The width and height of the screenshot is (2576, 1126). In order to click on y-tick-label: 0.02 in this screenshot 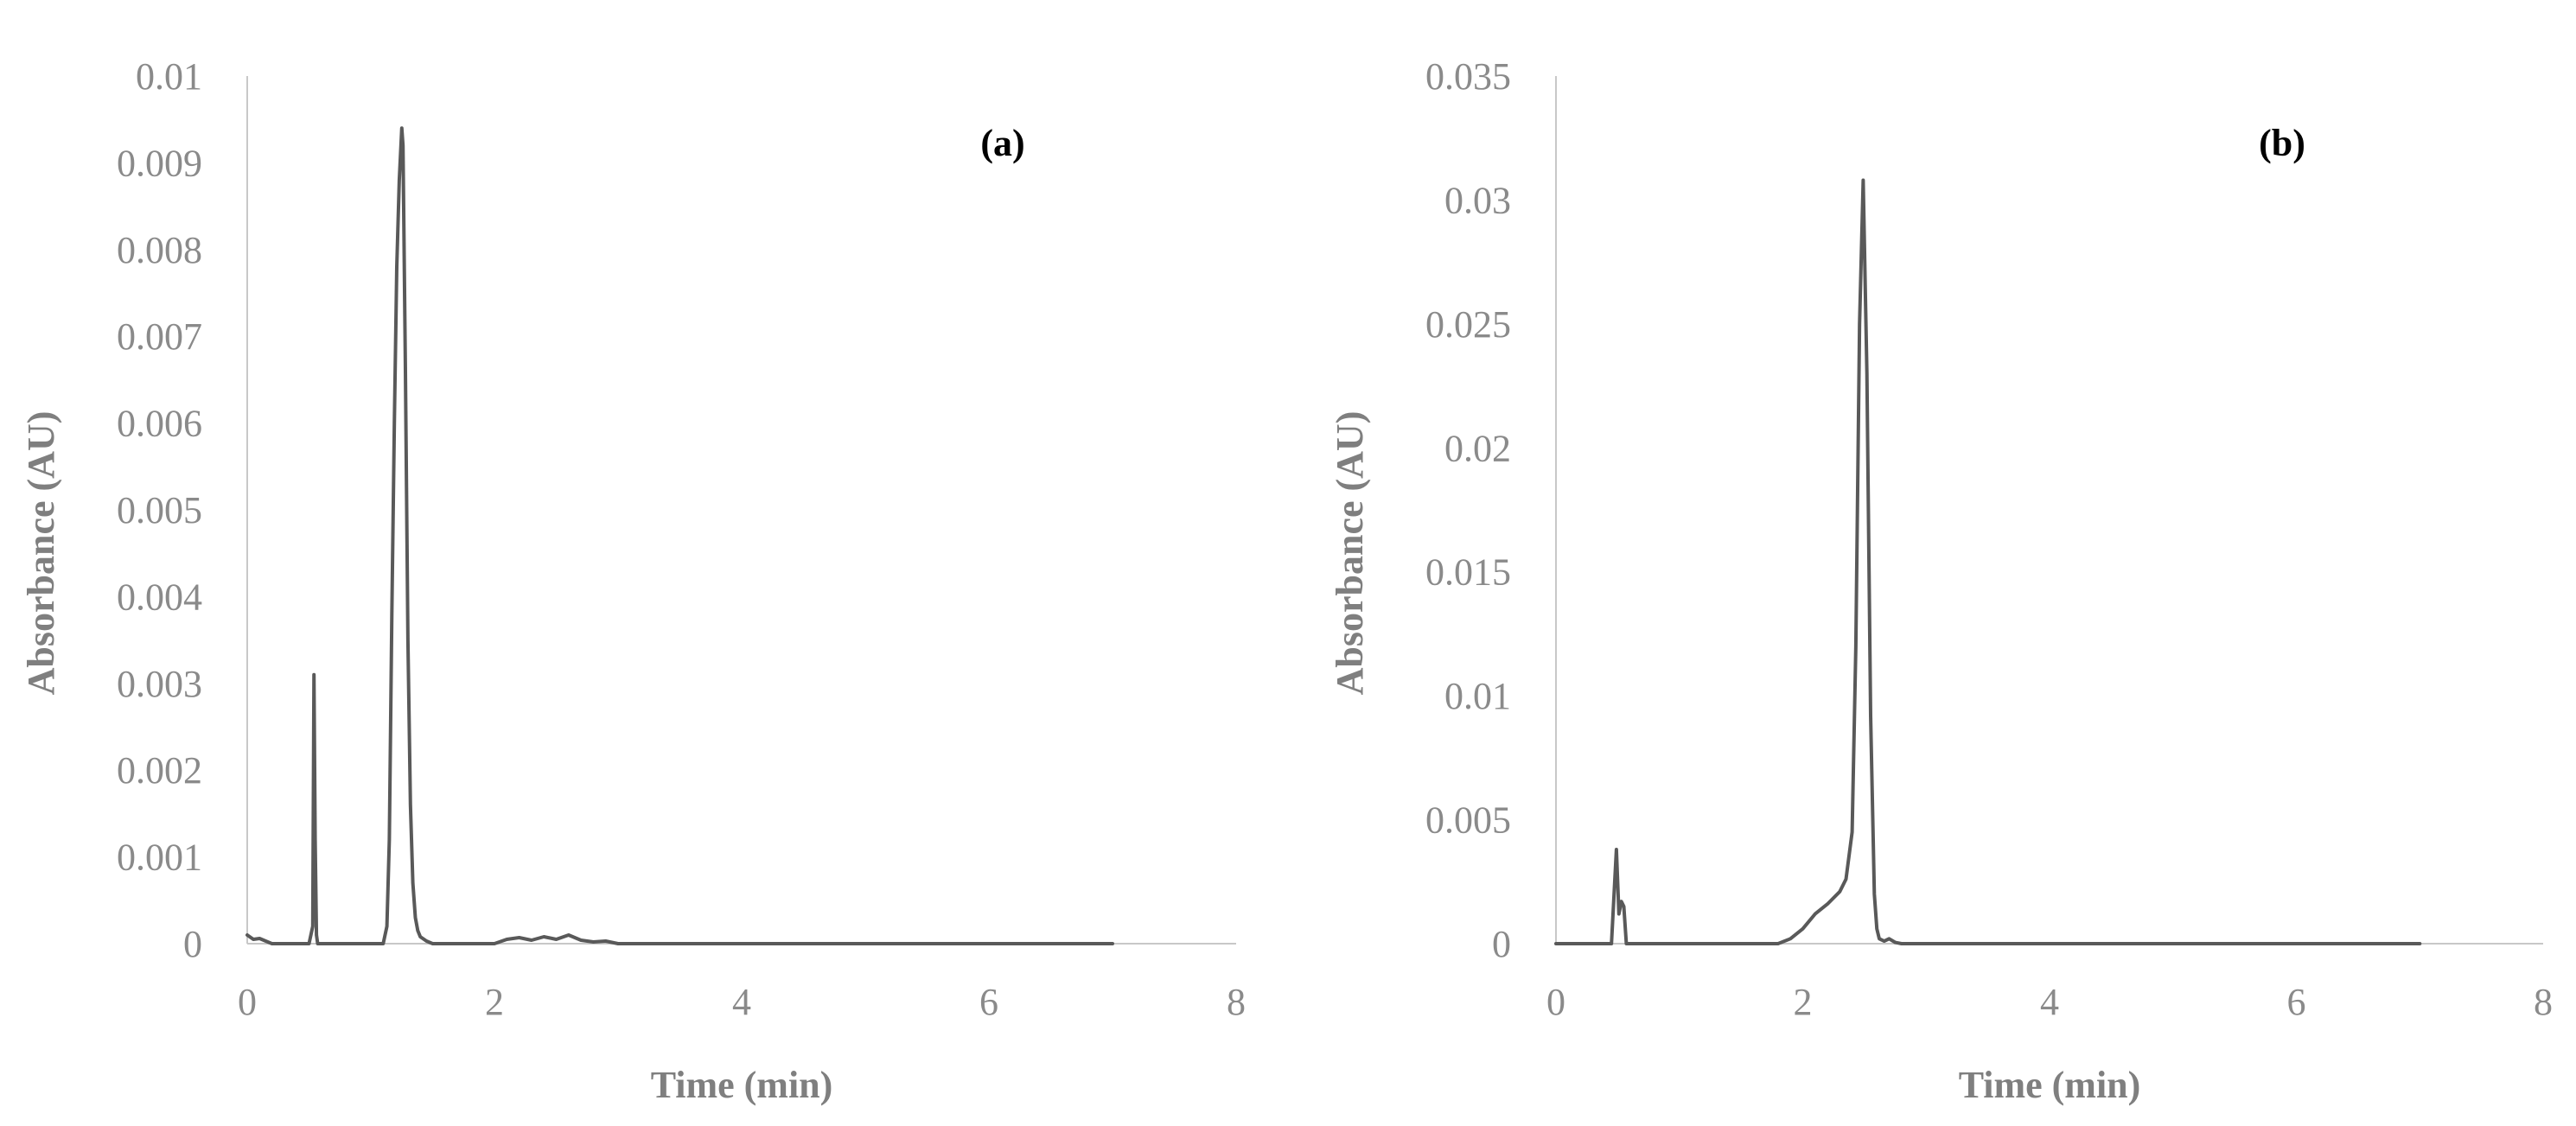, I will do `click(1477, 448)`.